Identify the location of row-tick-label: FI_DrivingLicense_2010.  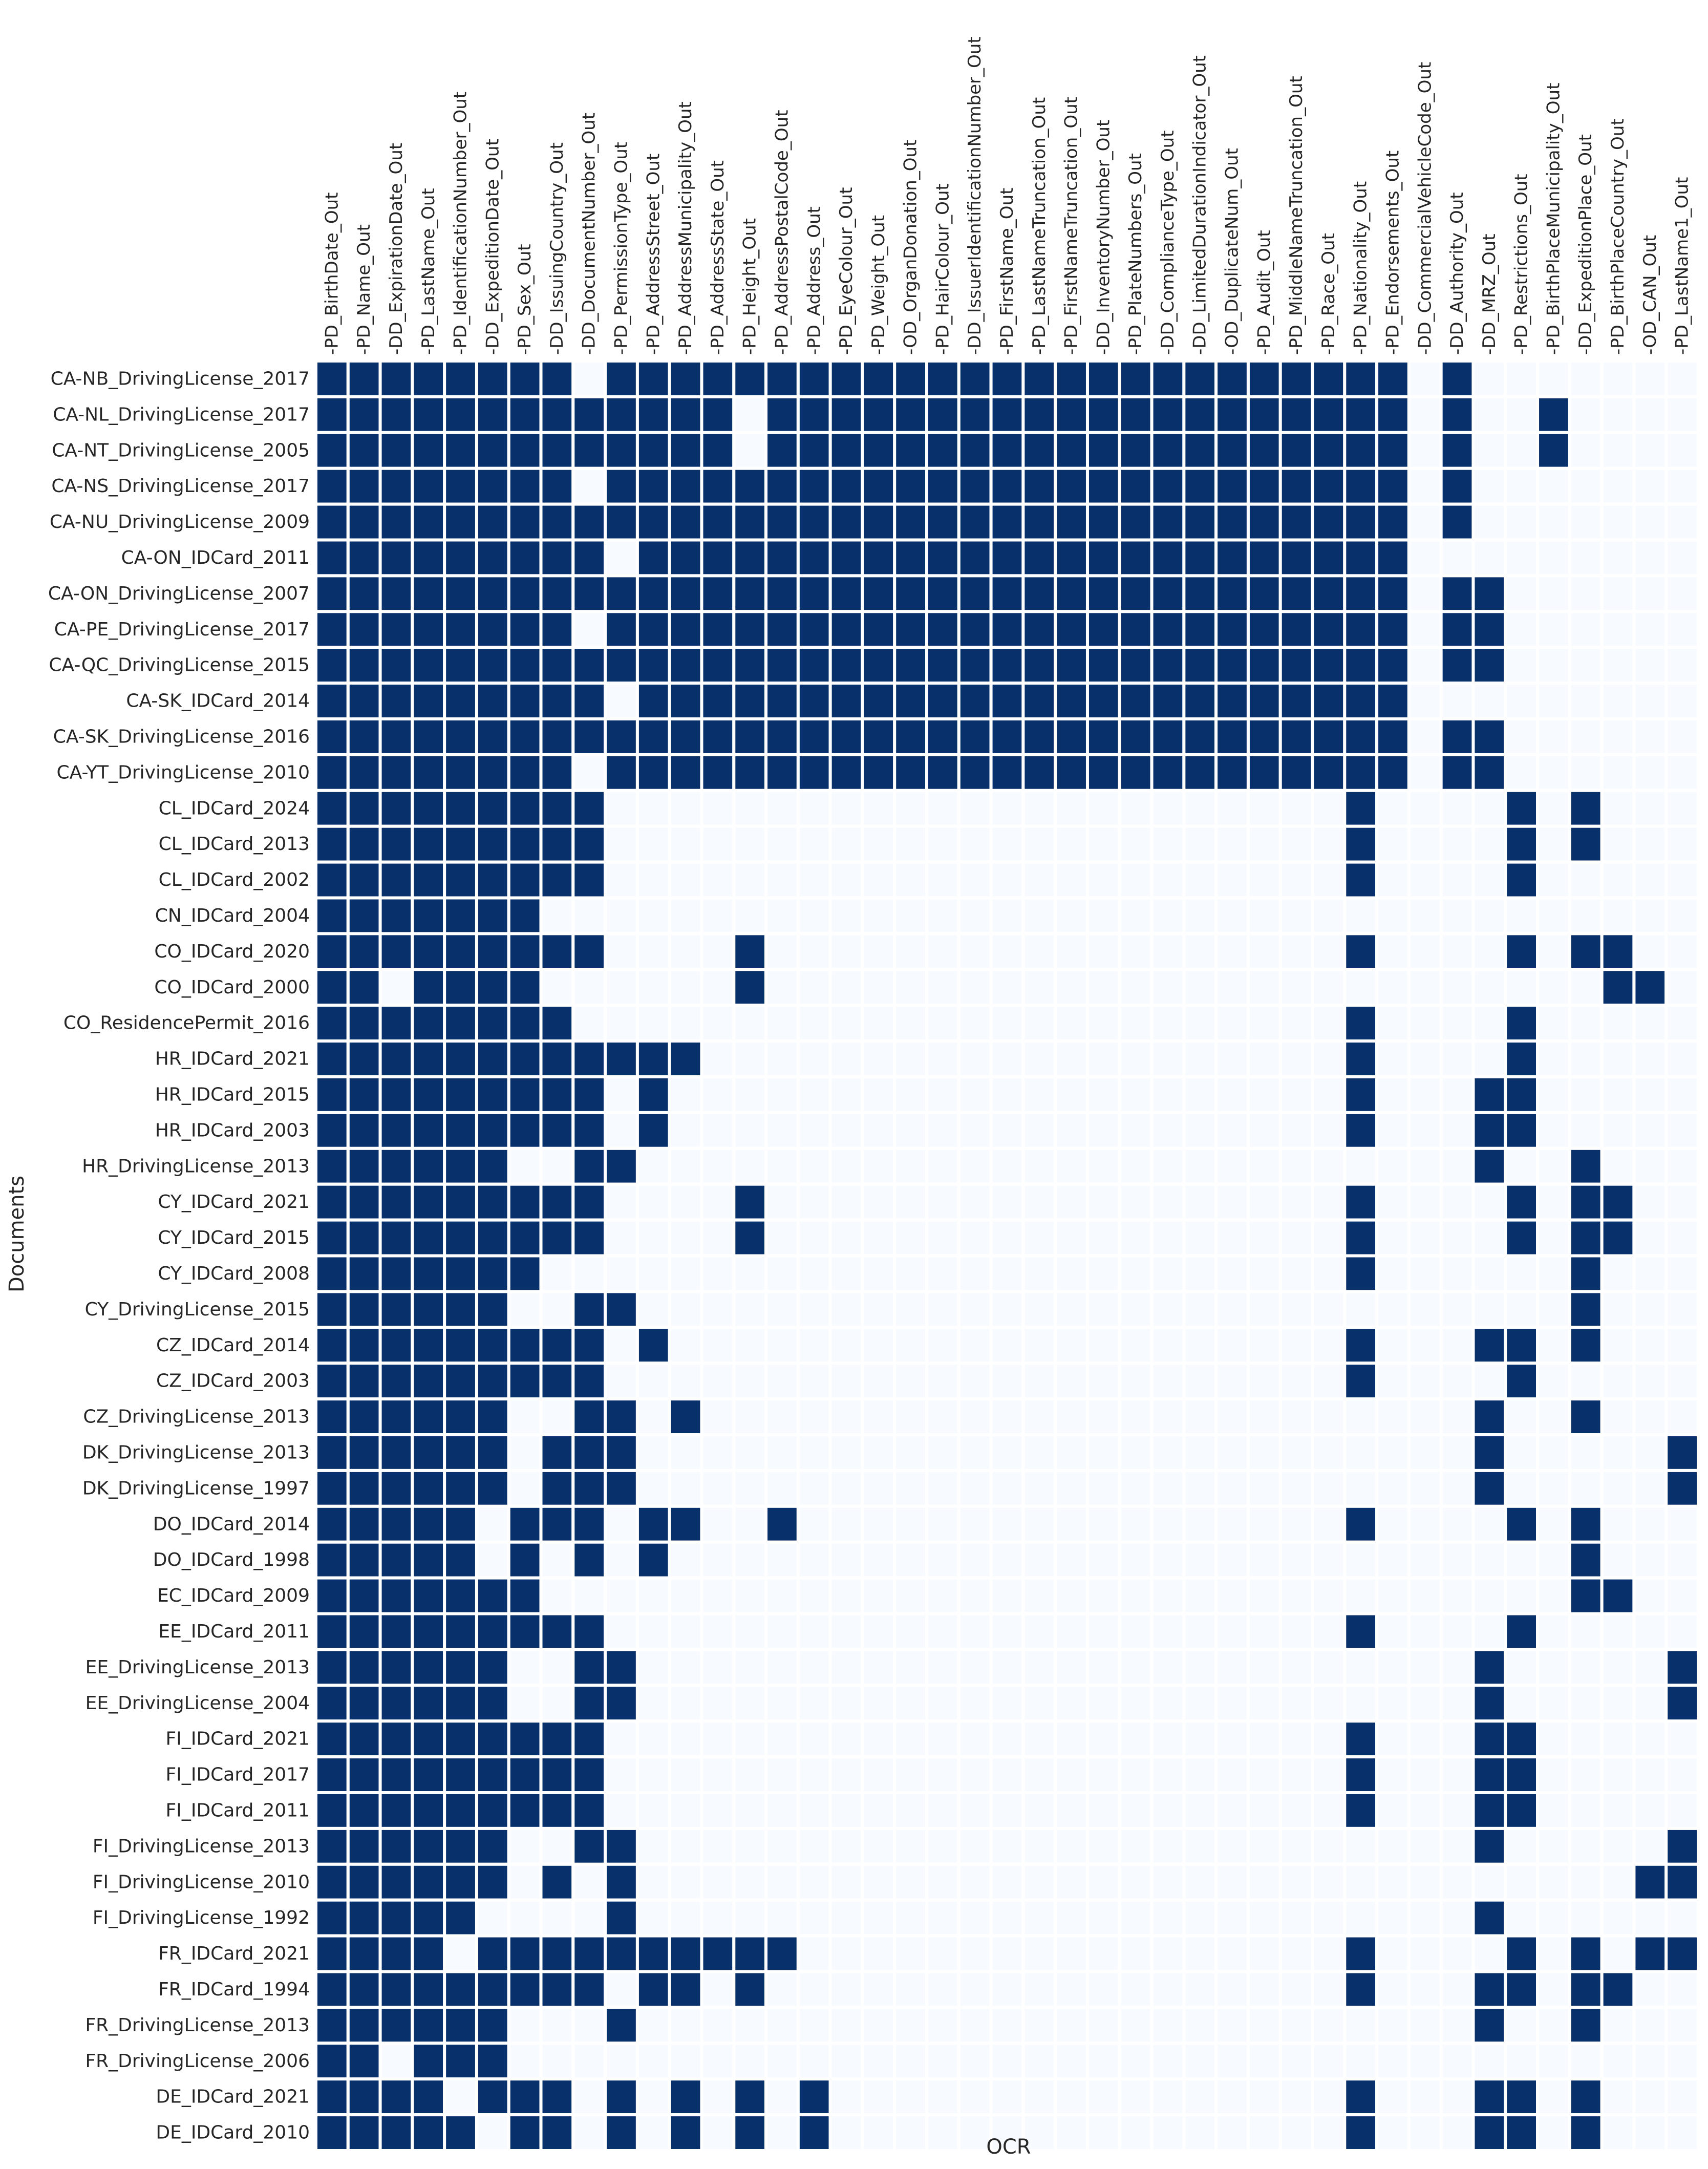
(201, 1882).